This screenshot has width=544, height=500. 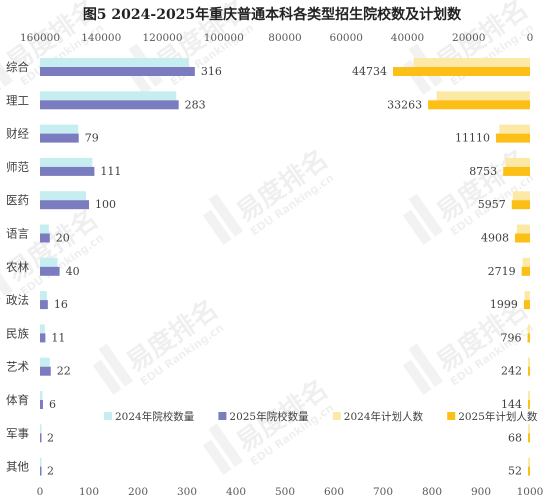 What do you see at coordinates (272, 14) in the screenshot?
I see `chart-title: 图5 2024-2025年重庆普通本科各类型招生院校数及计划数` at bounding box center [272, 14].